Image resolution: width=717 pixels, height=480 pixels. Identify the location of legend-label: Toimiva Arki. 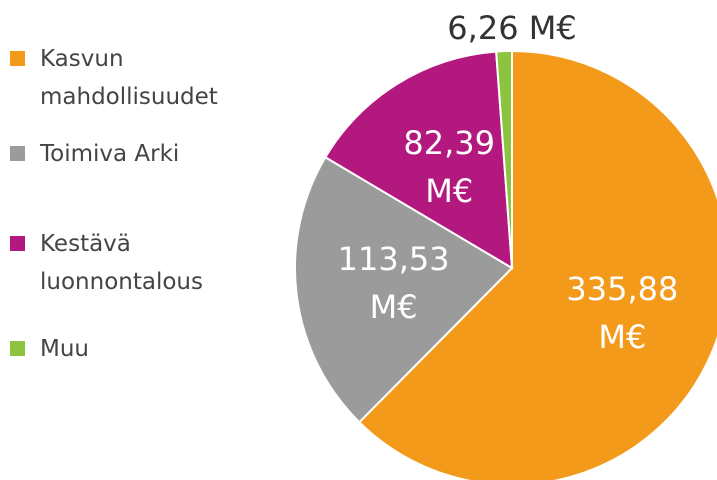
(110, 154).